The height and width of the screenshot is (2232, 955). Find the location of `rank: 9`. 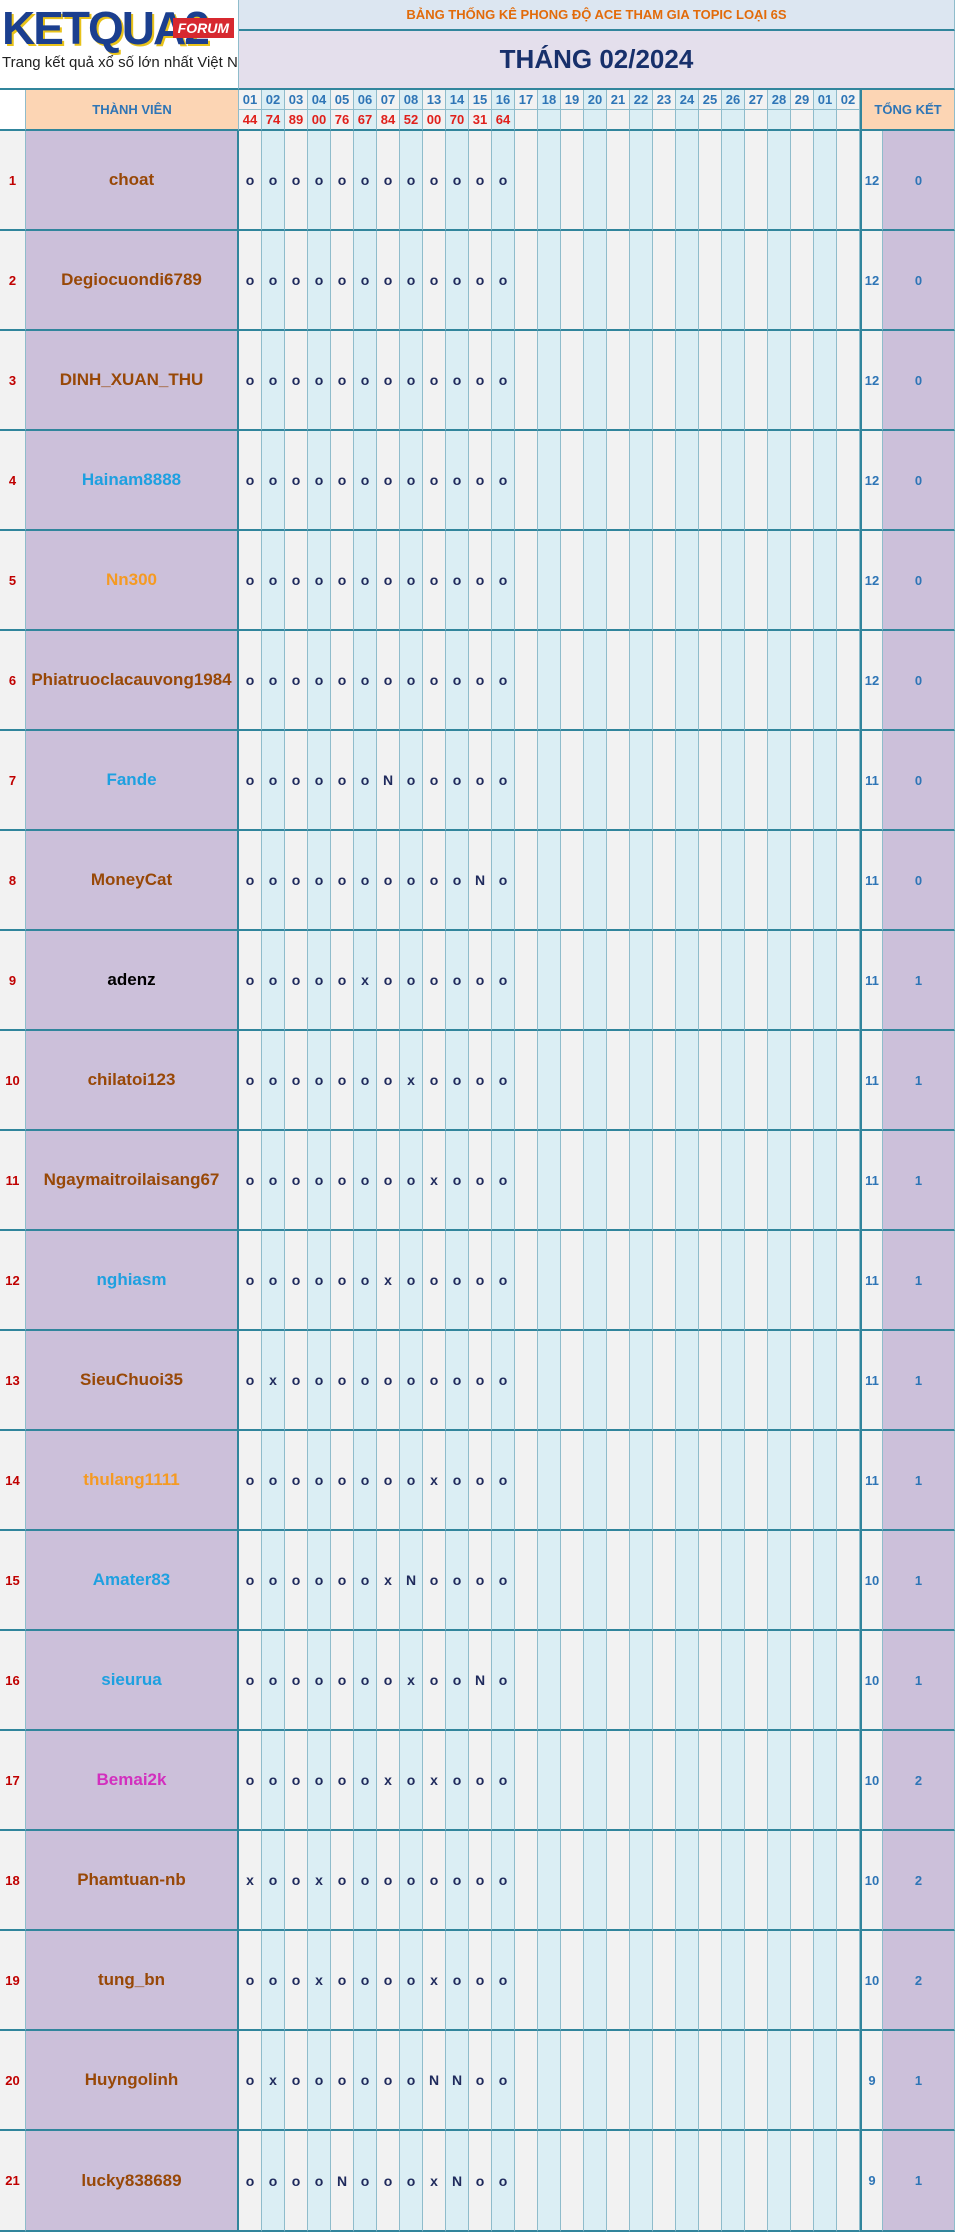

rank: 9 is located at coordinates (13, 981).